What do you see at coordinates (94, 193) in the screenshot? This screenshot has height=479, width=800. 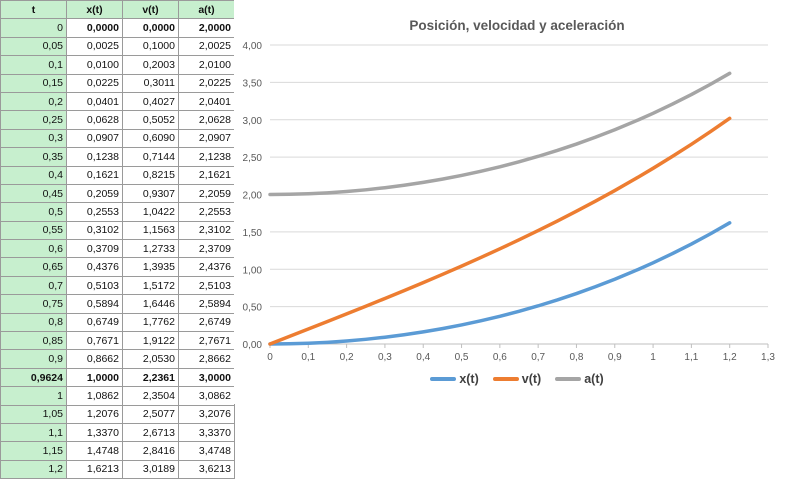 I see `table-cell: 0,2059` at bounding box center [94, 193].